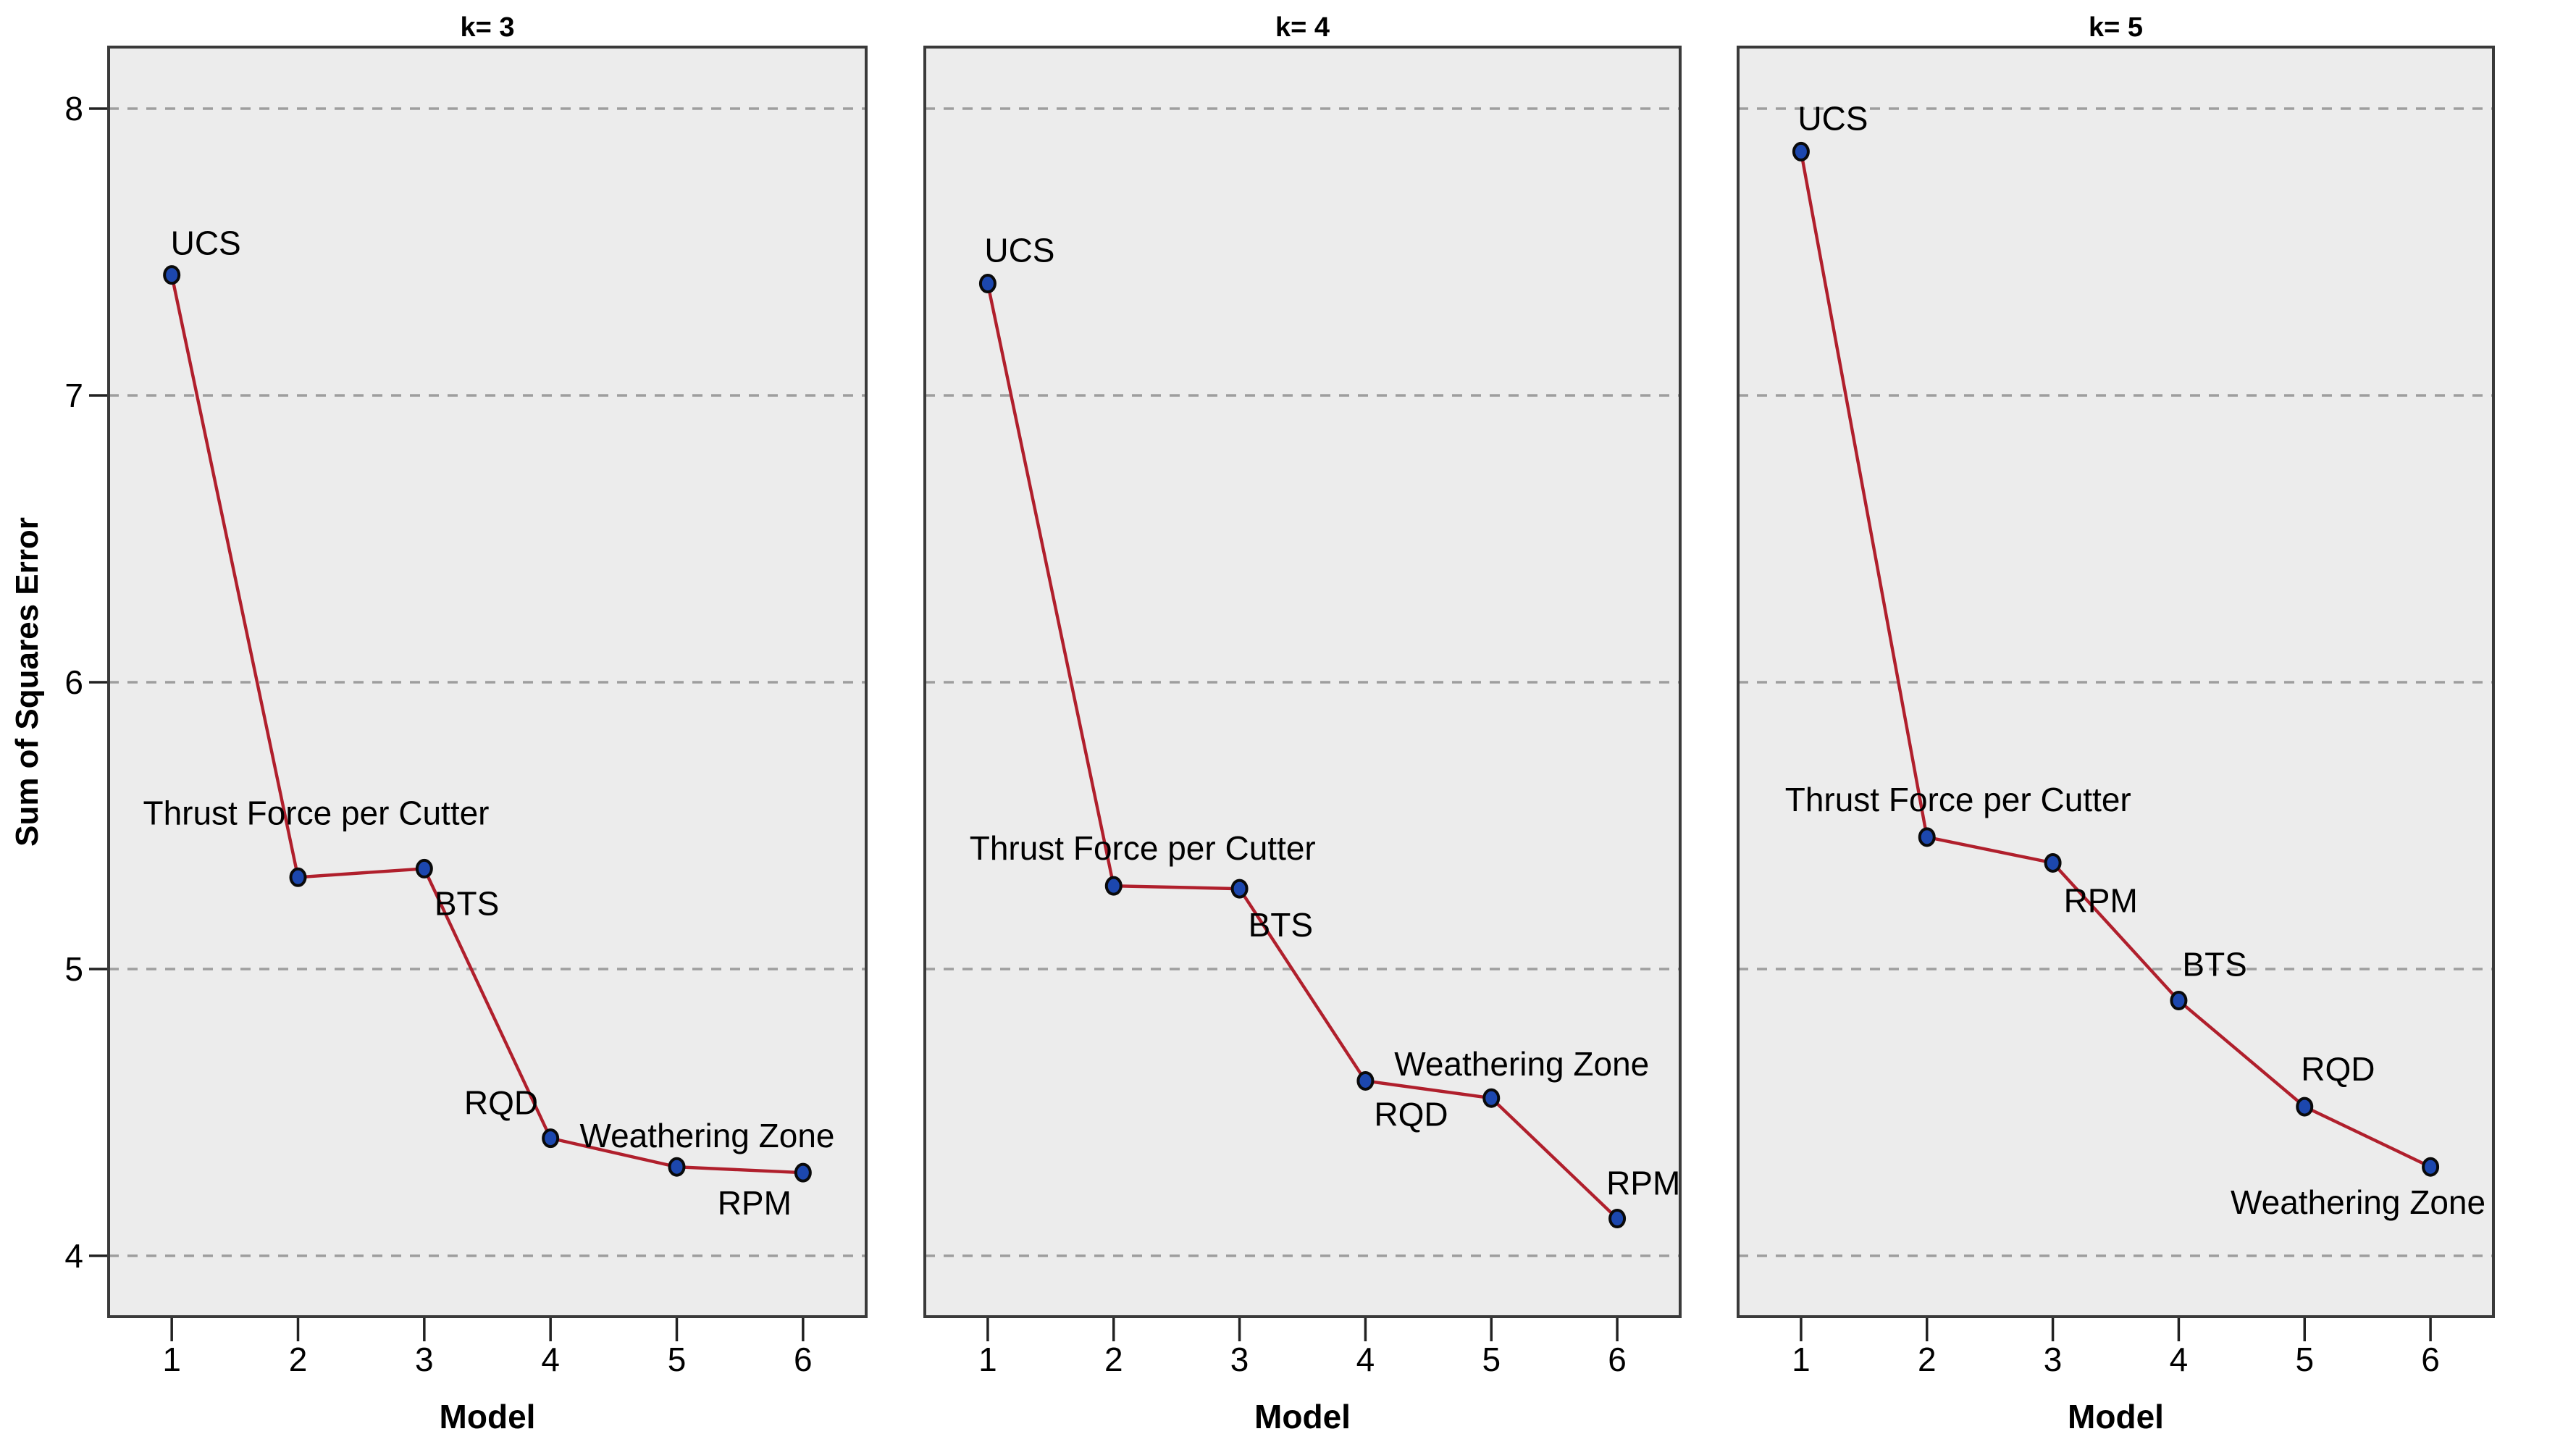  Describe the element at coordinates (487, 28) in the screenshot. I see `panel-title: k= 3` at that location.